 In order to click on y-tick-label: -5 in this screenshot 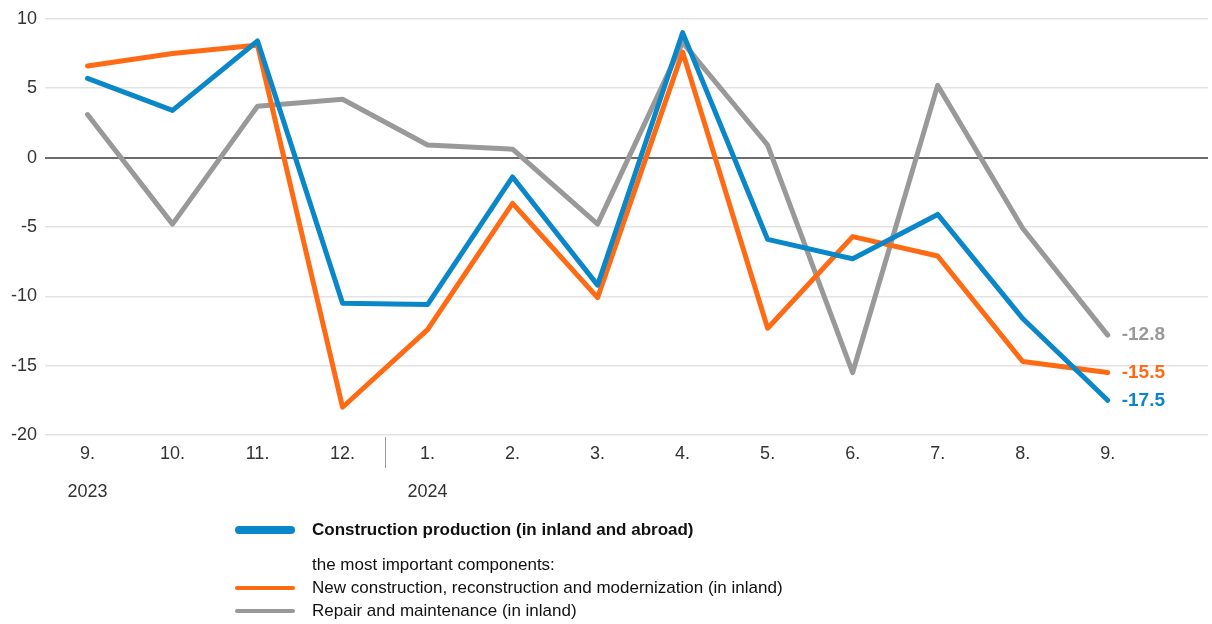, I will do `click(28, 225)`.